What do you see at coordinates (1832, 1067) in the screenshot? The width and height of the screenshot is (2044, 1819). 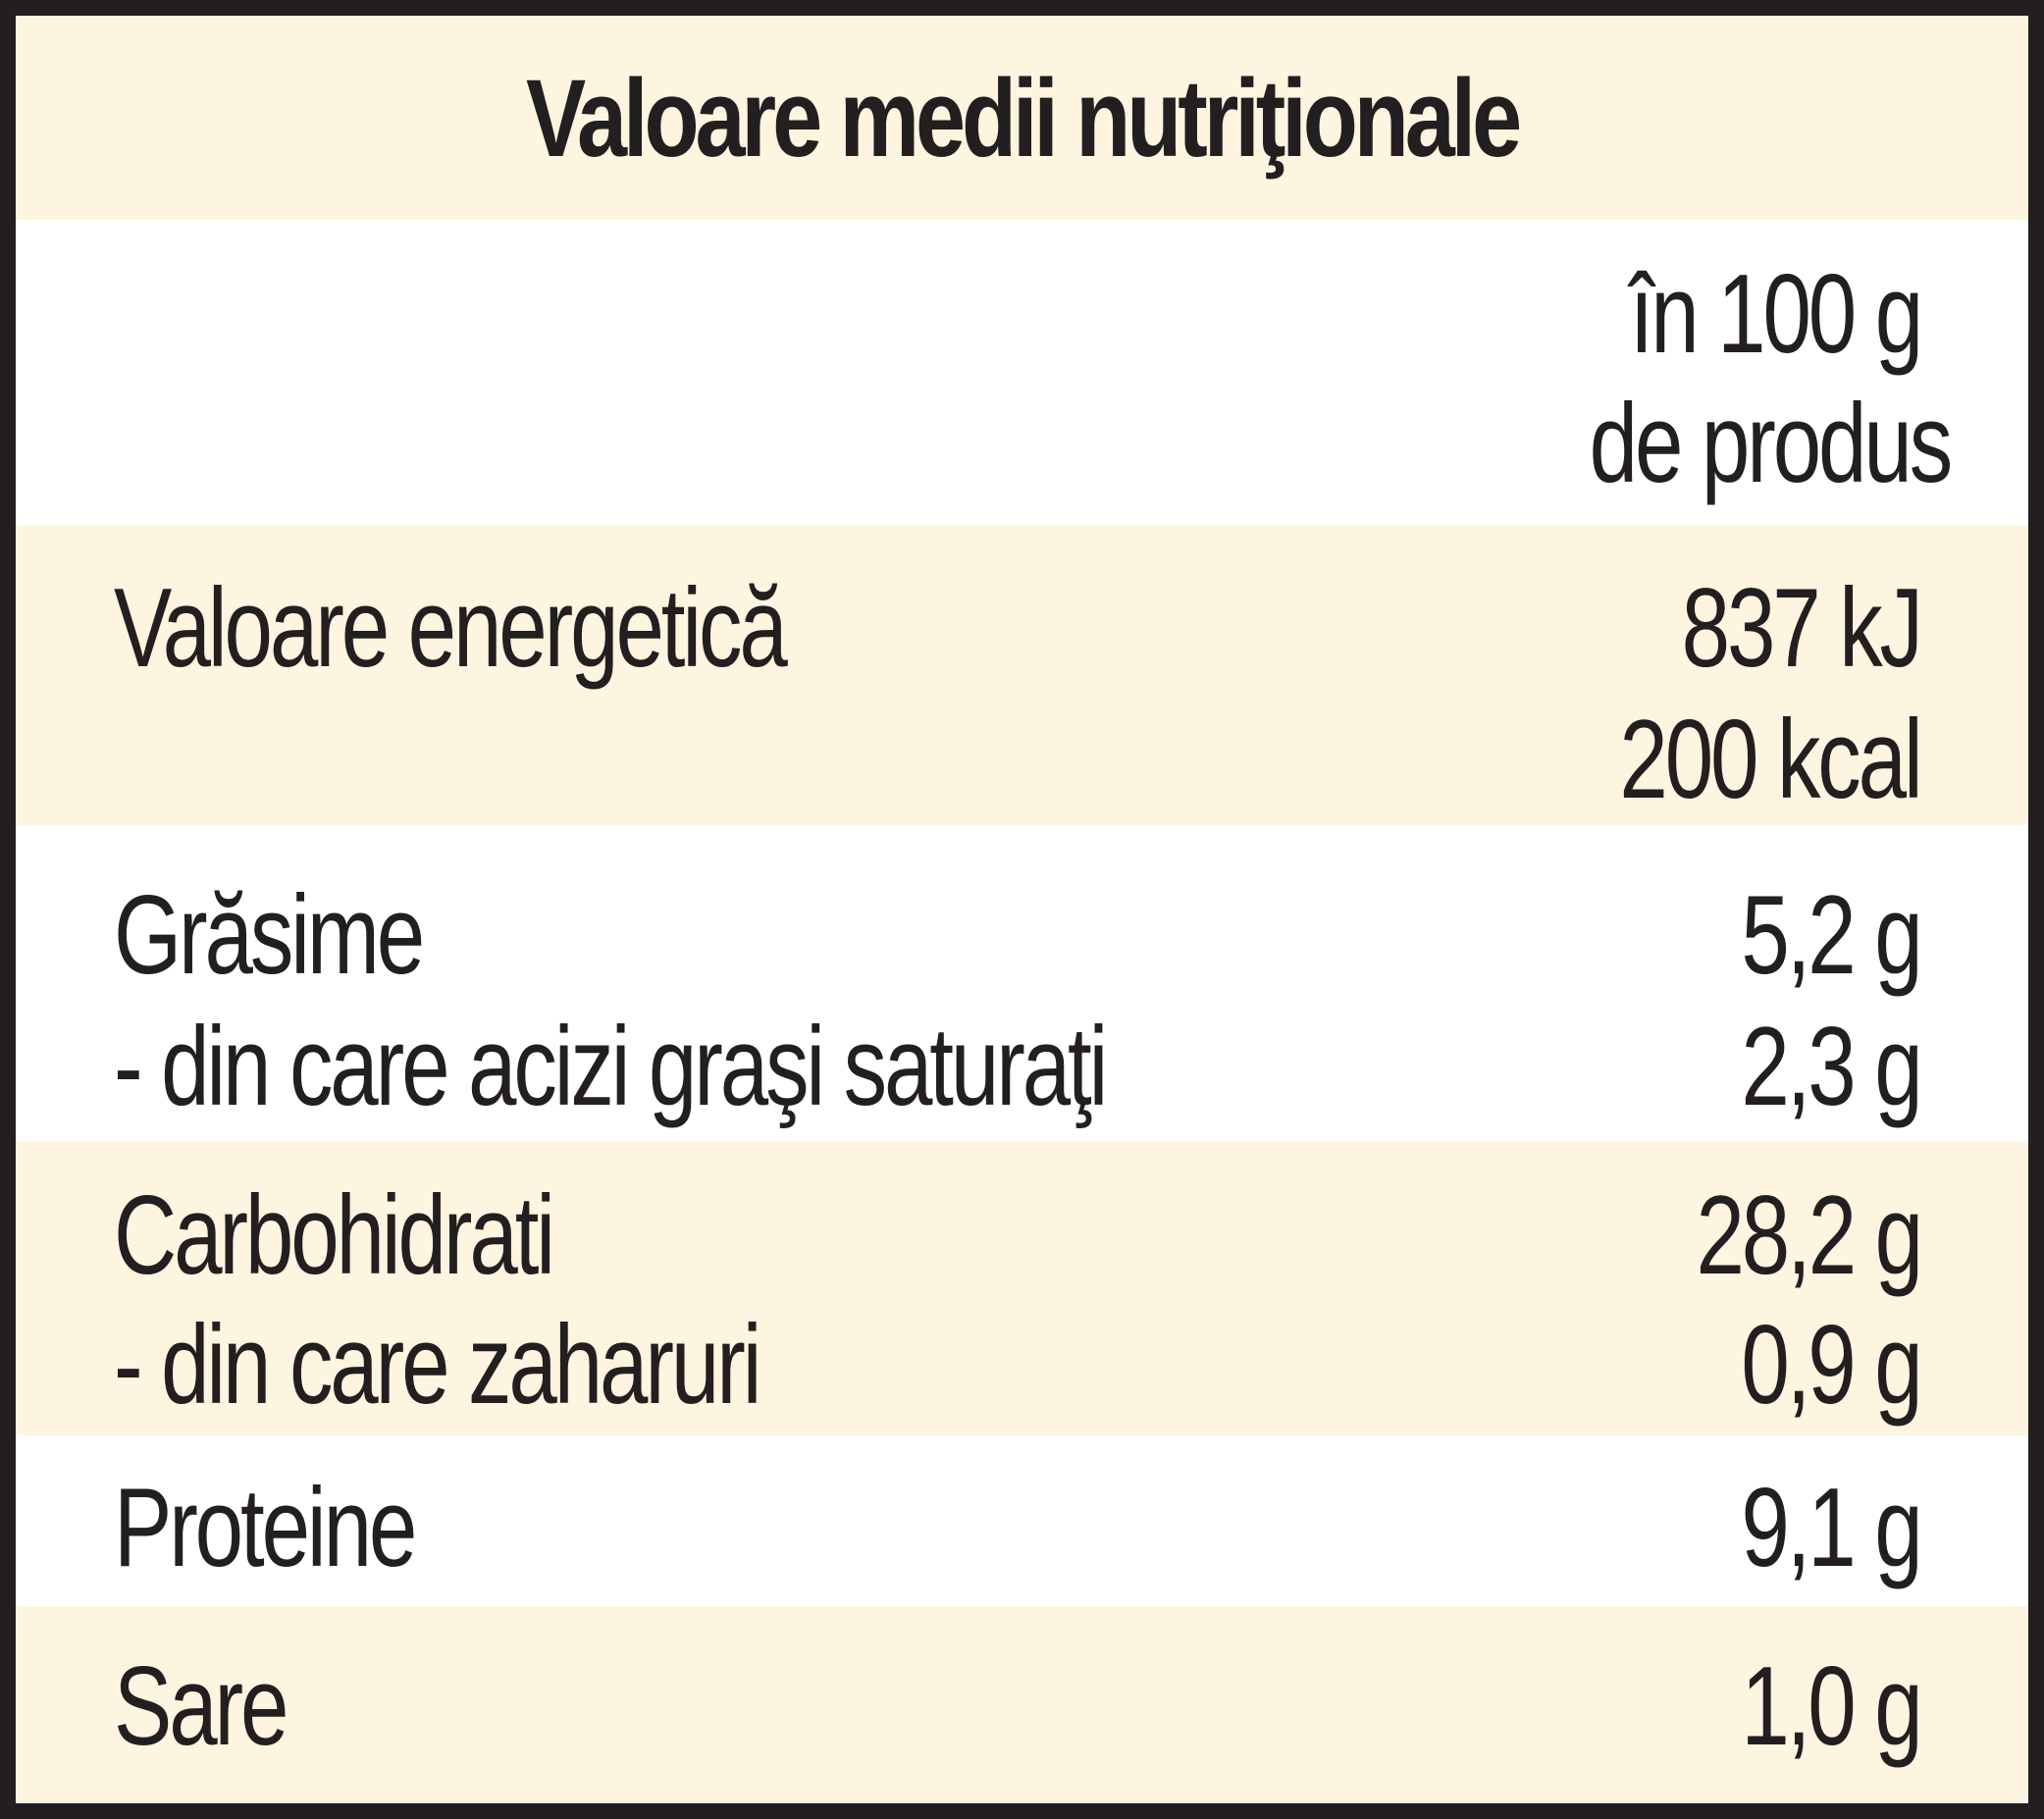 I see `saturated-fat-value: 2,3 g` at bounding box center [1832, 1067].